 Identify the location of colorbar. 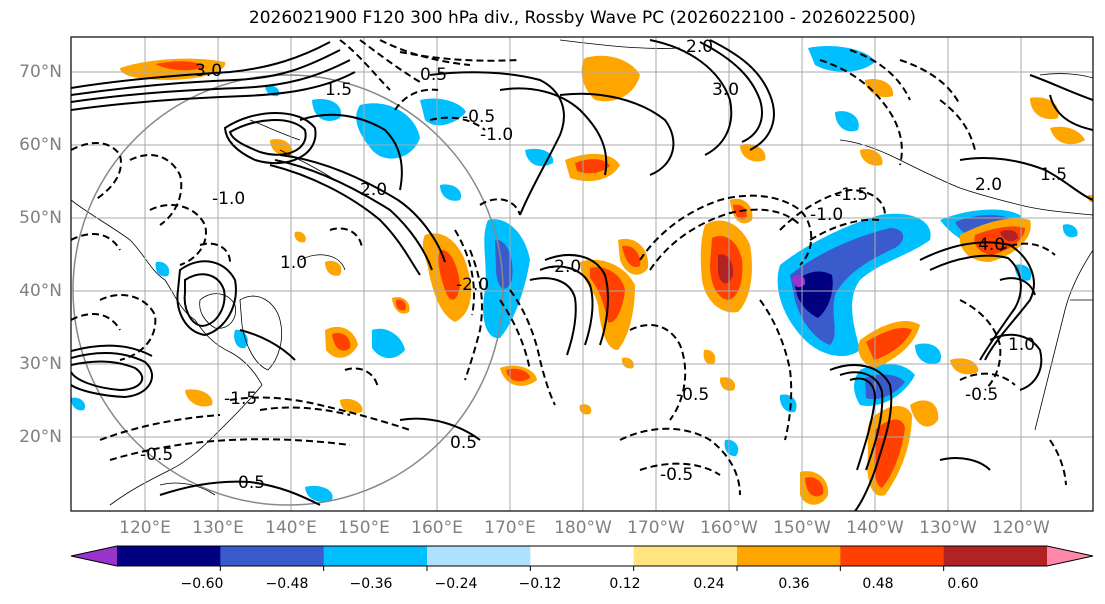
(582, 558).